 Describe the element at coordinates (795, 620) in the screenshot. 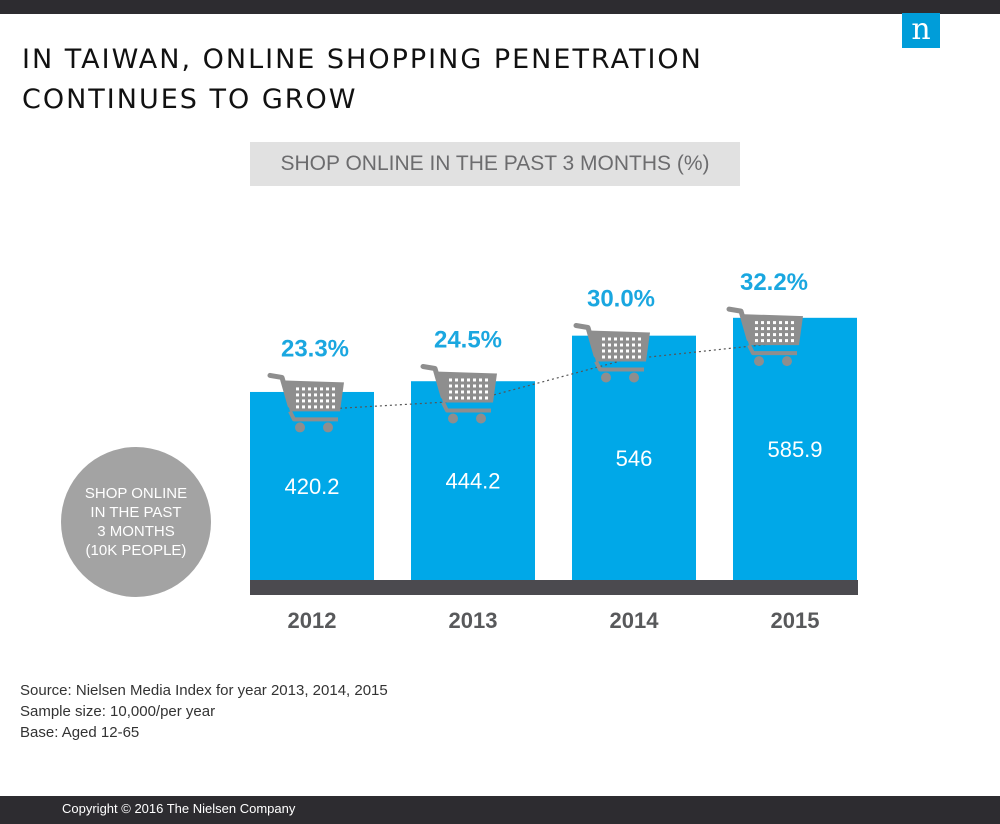

I see `x-tick-label: 2015` at that location.